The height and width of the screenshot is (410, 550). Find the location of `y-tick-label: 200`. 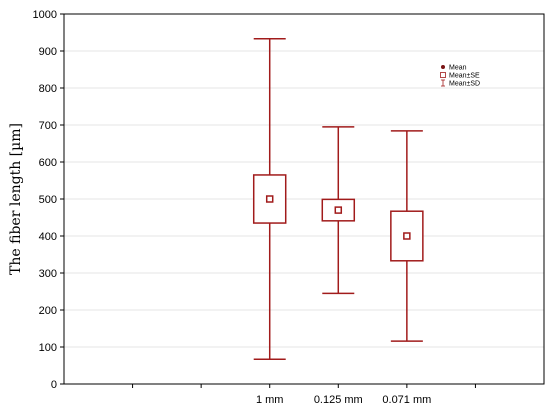

y-tick-label: 200 is located at coordinates (48, 311).